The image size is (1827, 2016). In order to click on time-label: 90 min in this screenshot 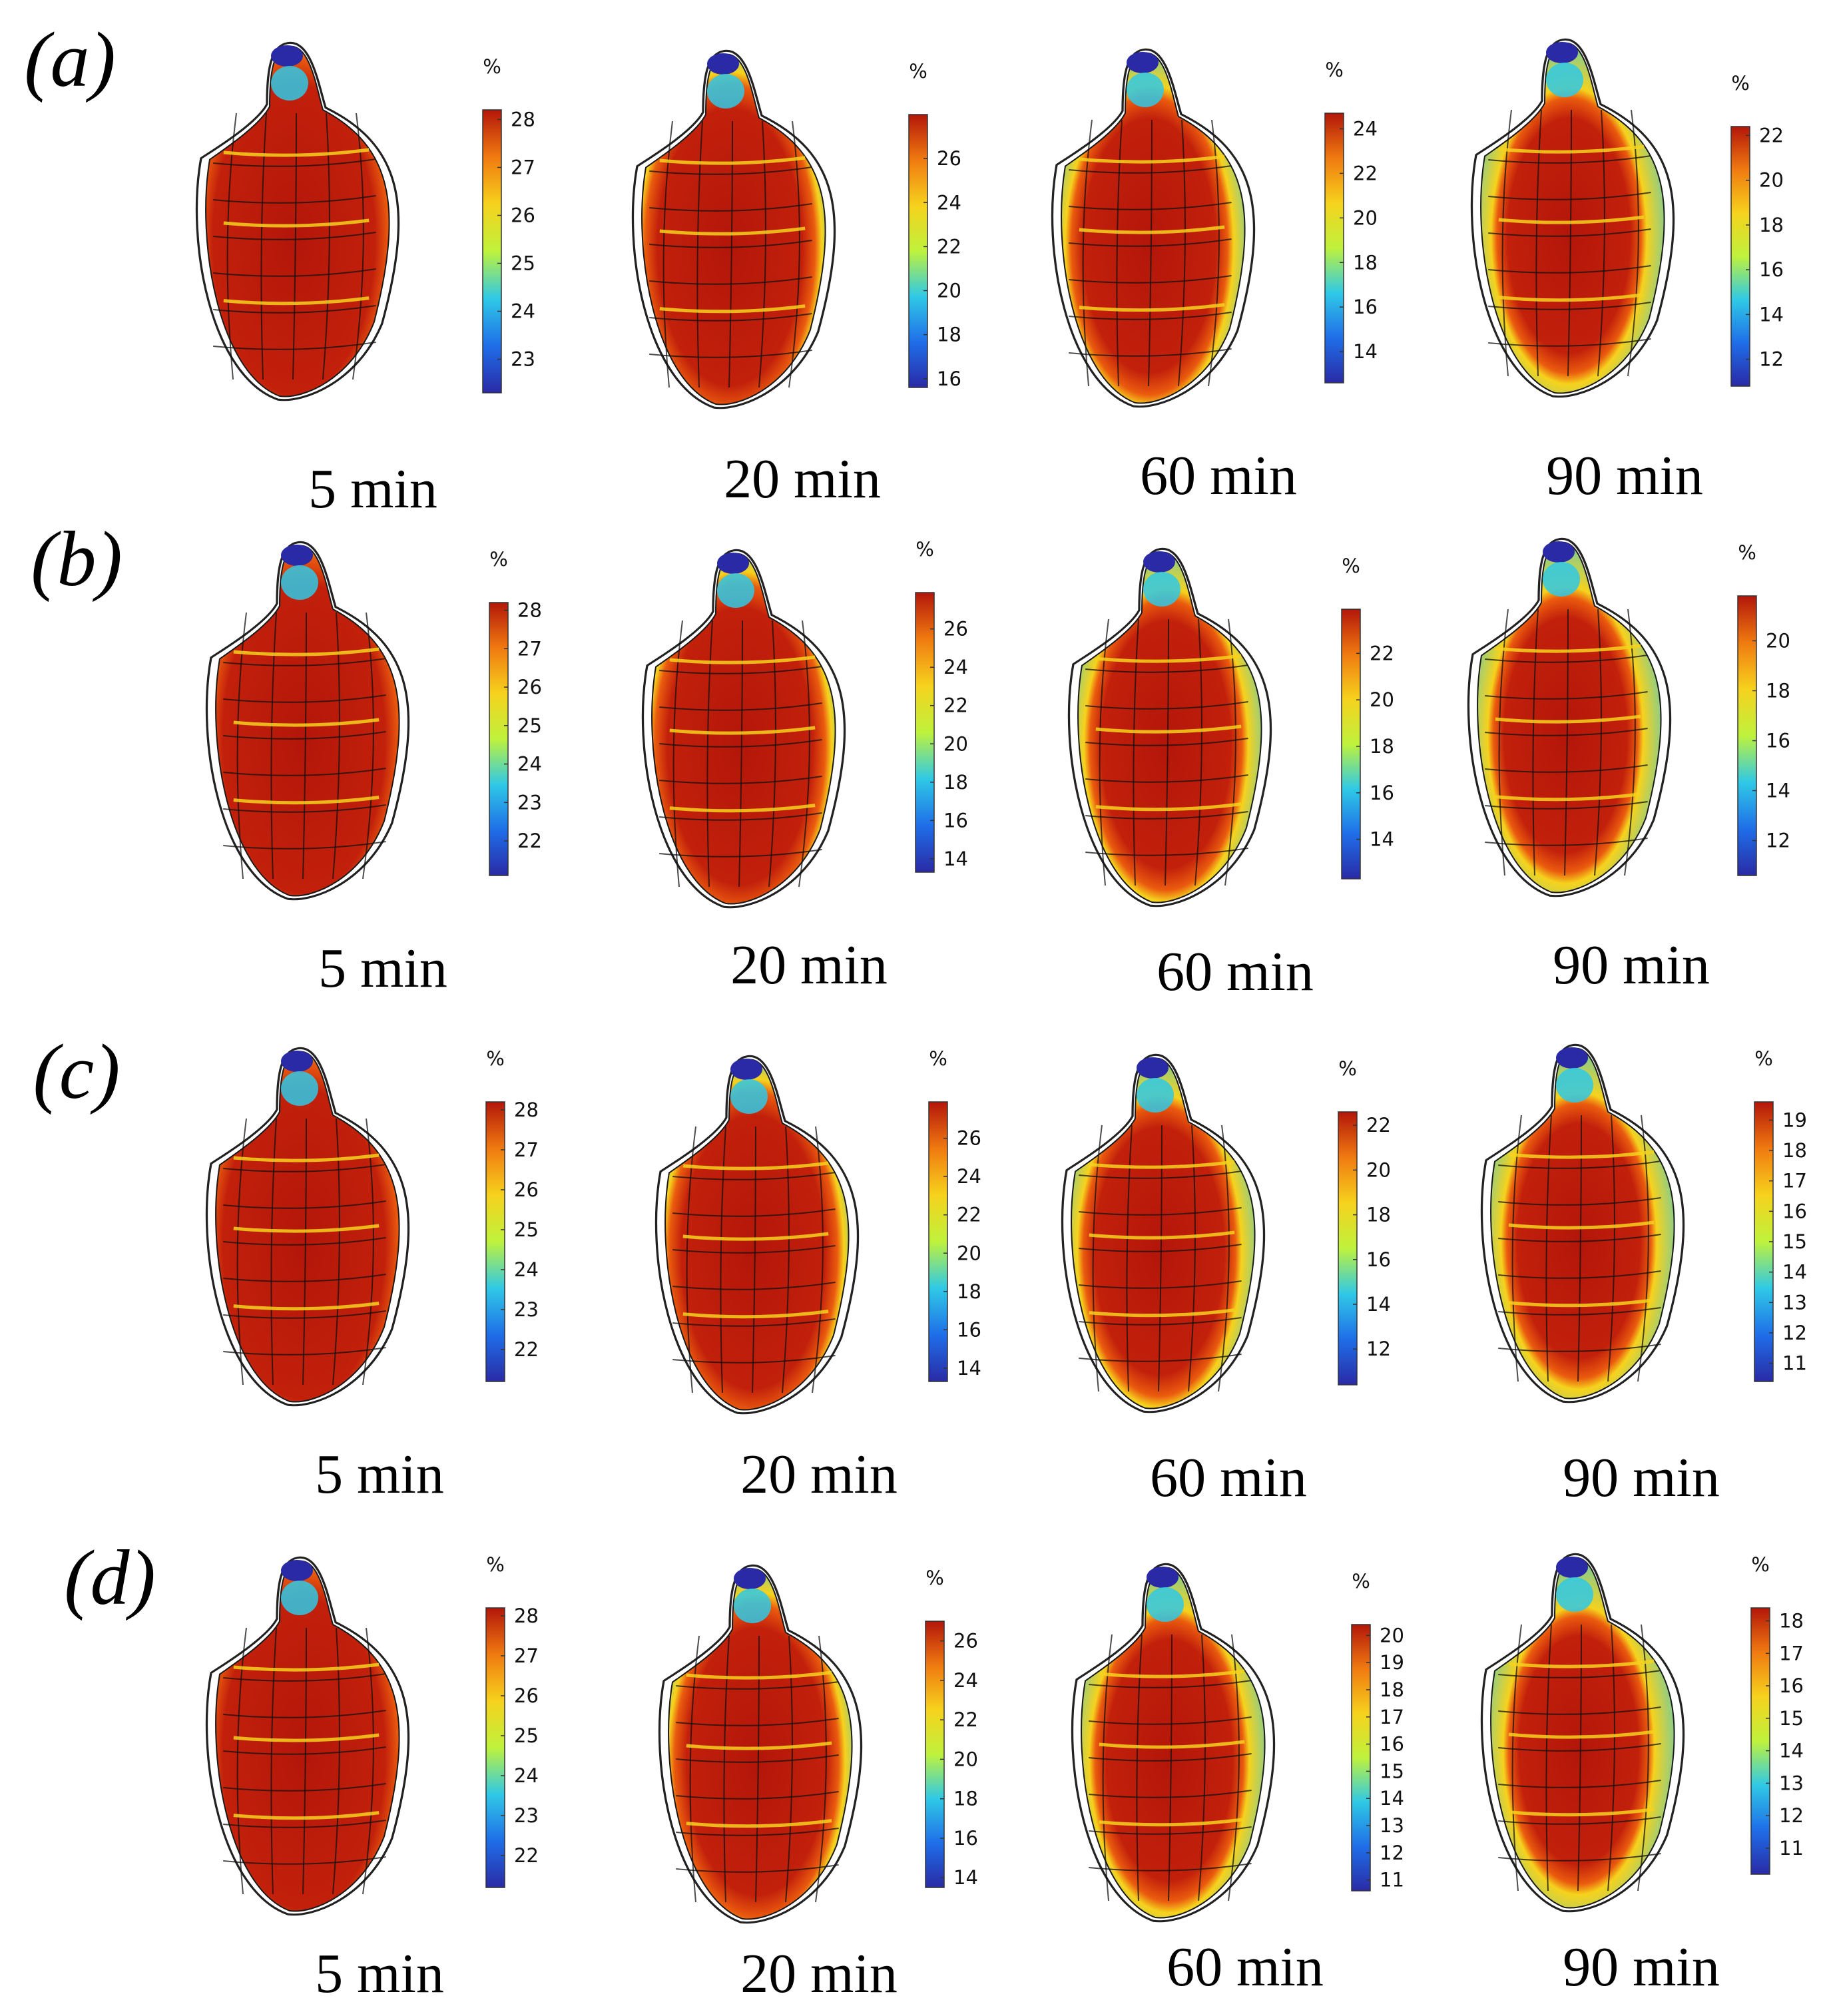, I will do `click(1624, 476)`.